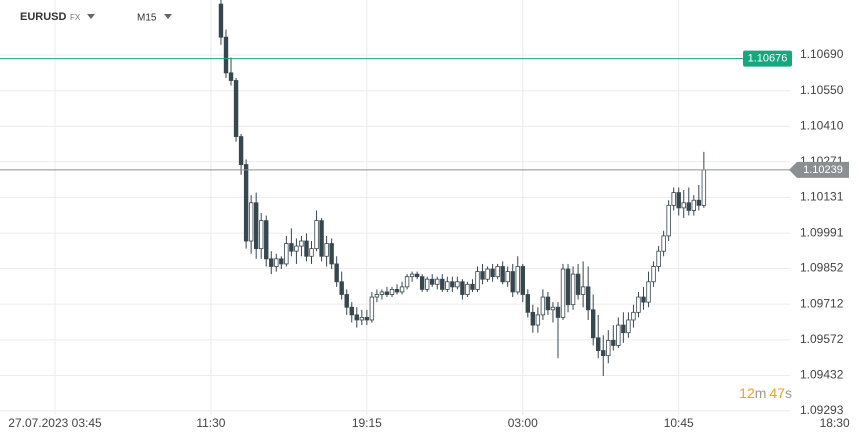 This screenshot has height=439, width=859. What do you see at coordinates (747, 393) in the screenshot?
I see `countdown-minutes: 12` at bounding box center [747, 393].